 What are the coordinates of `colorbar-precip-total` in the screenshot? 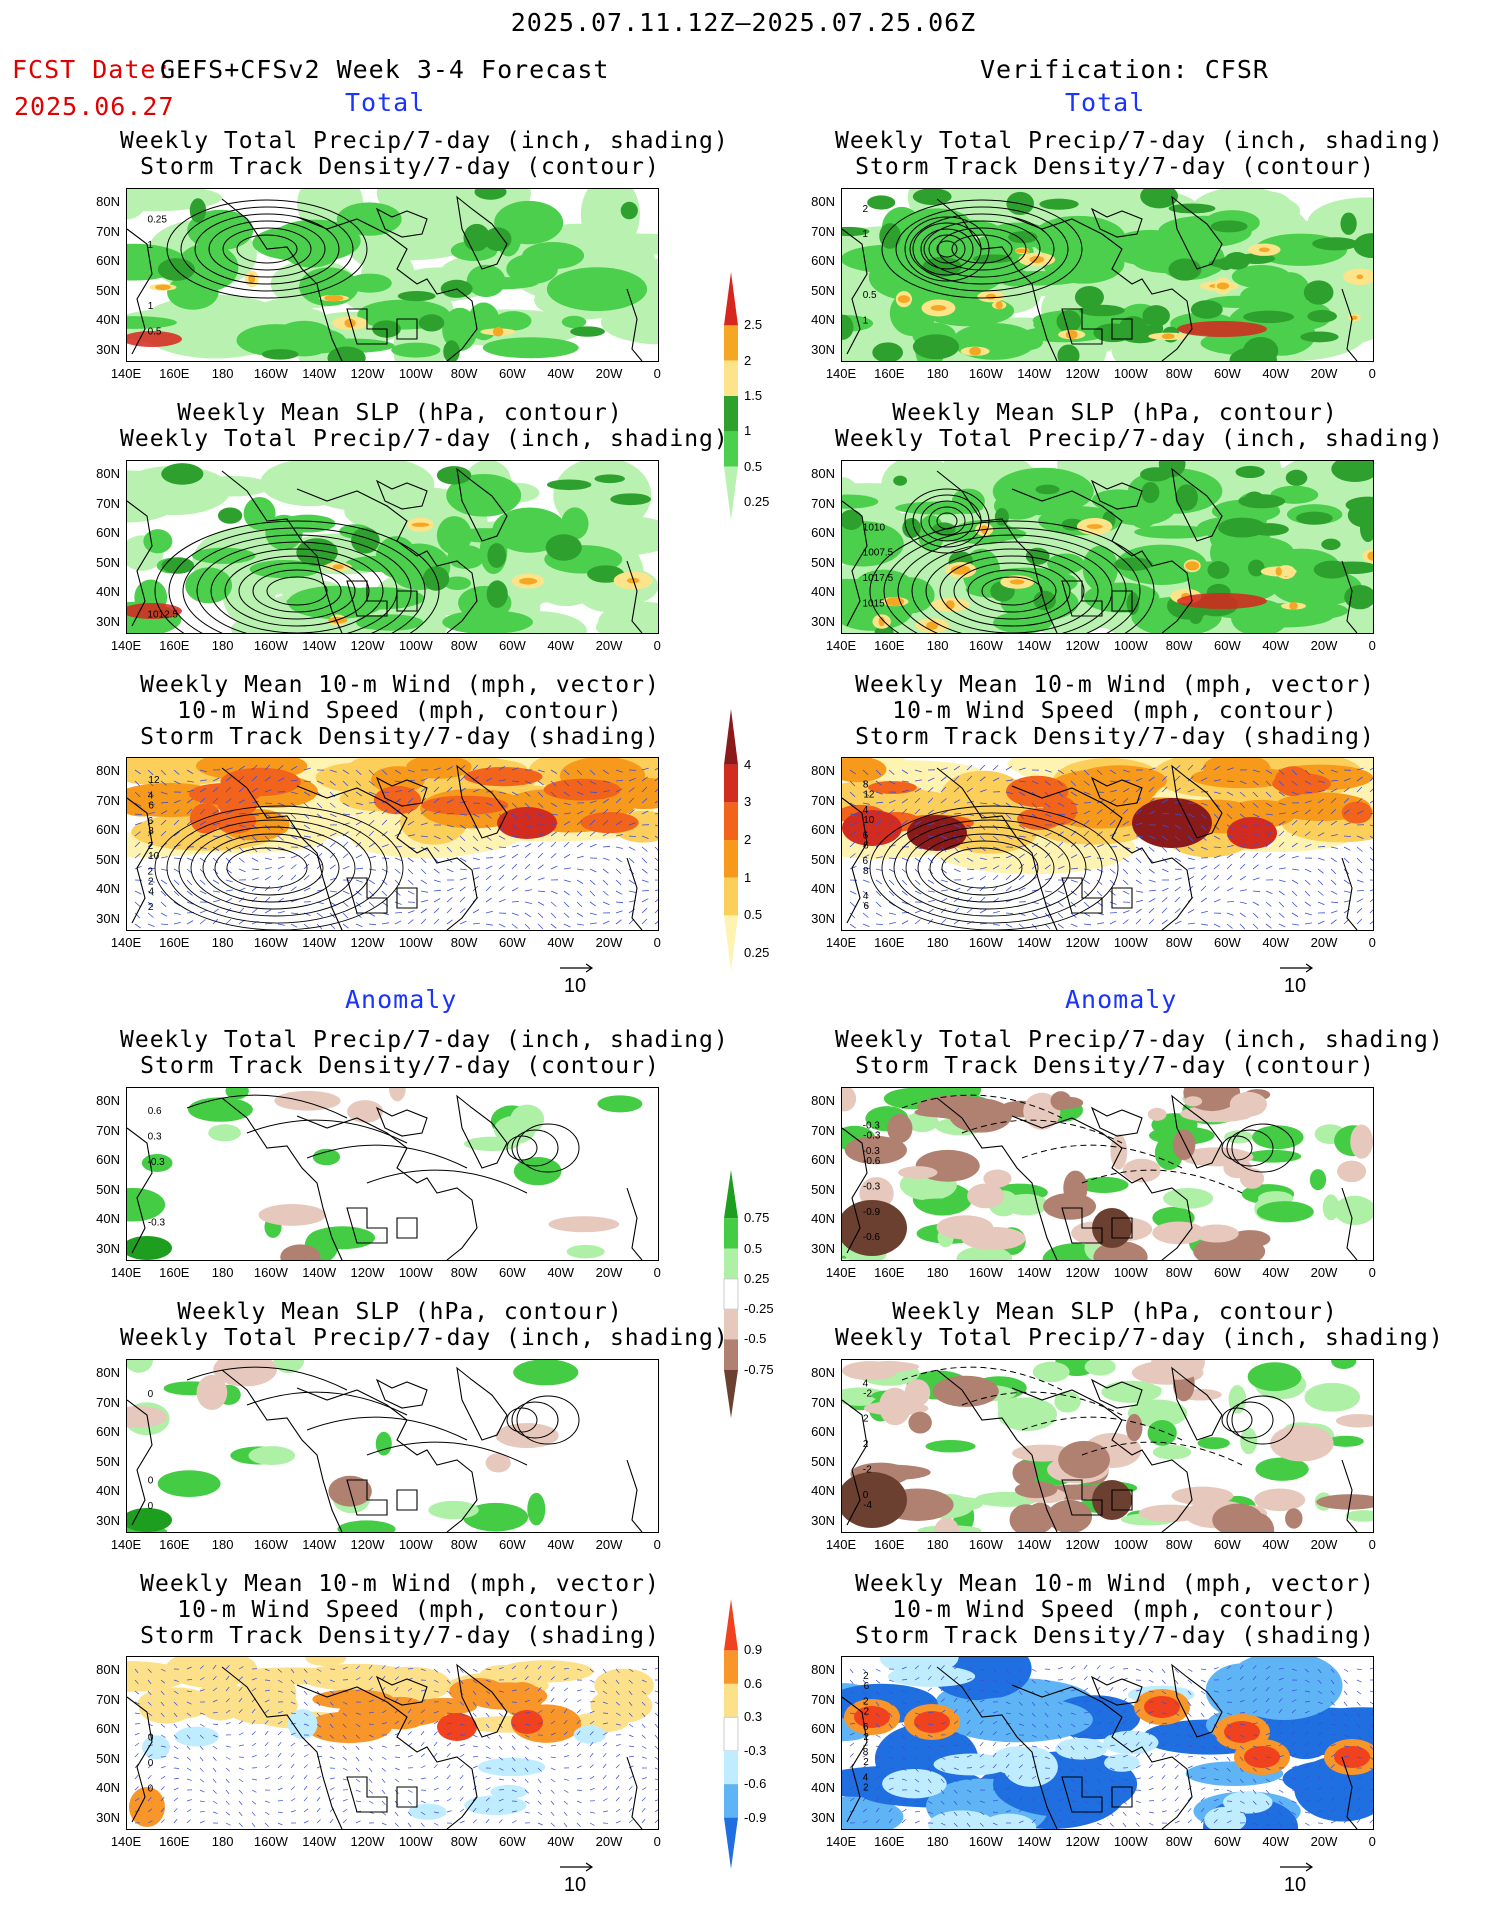 It's located at (731, 396).